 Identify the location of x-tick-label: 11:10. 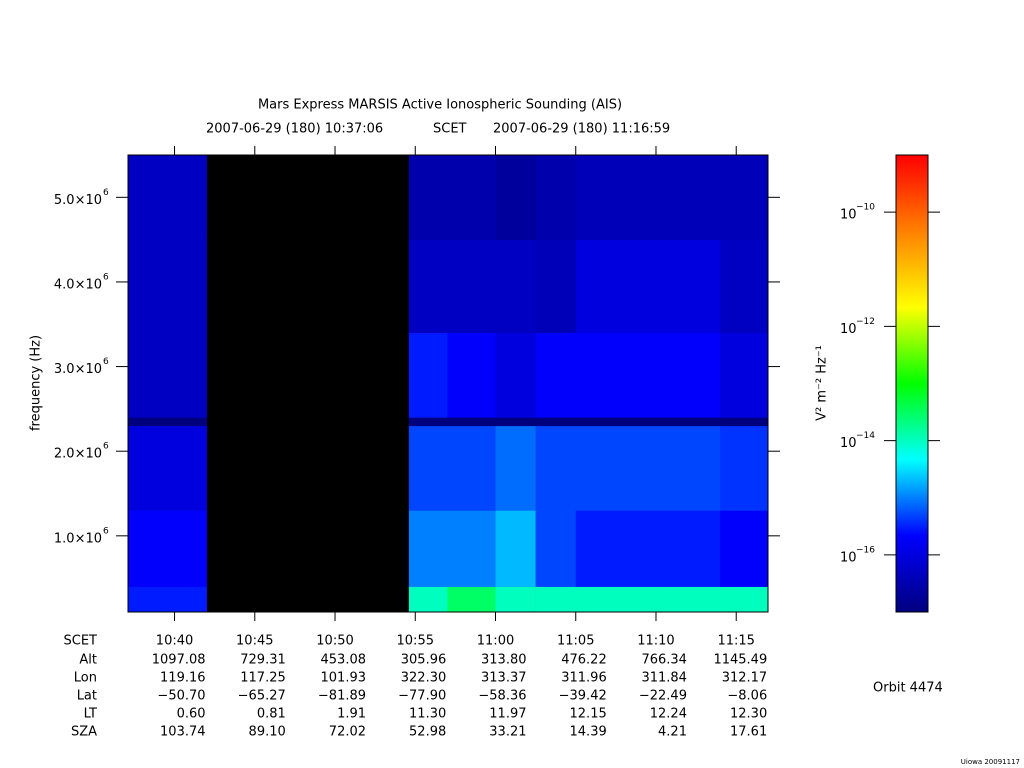
(655, 641).